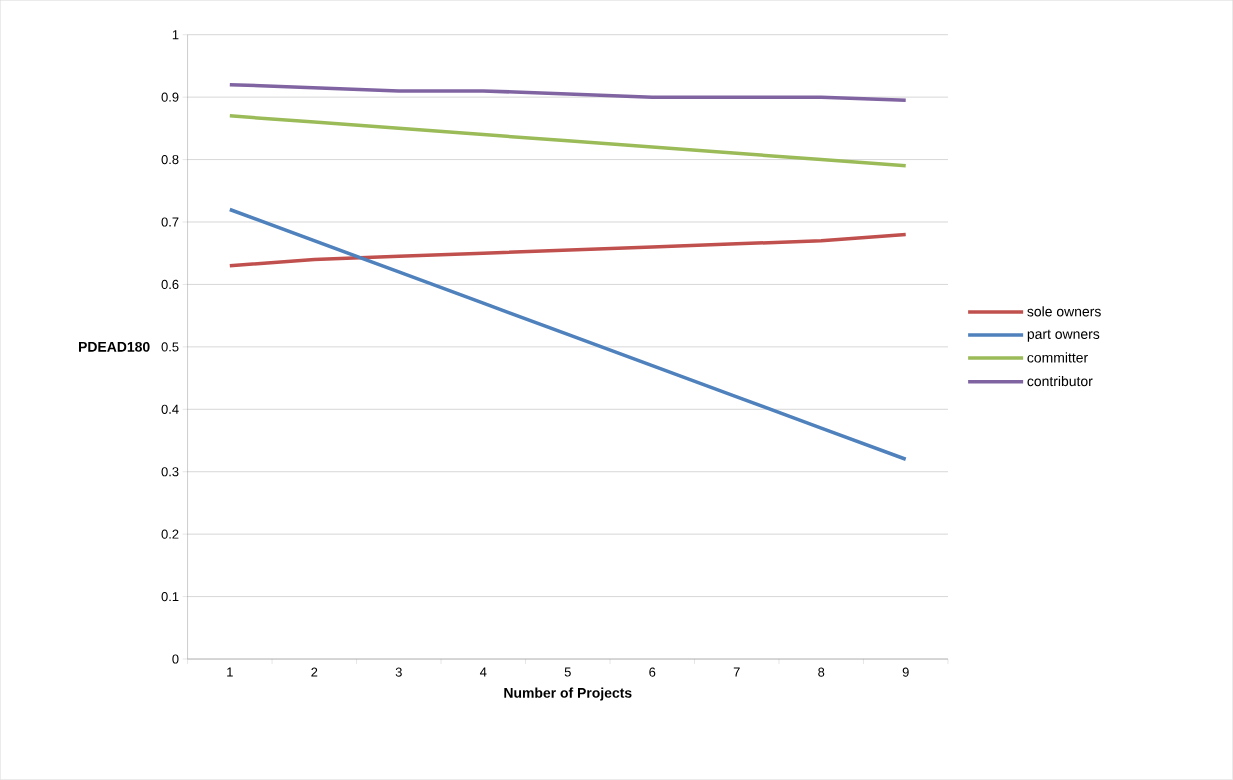 The height and width of the screenshot is (780, 1233). What do you see at coordinates (1064, 311) in the screenshot?
I see `legend-label: sole owners` at bounding box center [1064, 311].